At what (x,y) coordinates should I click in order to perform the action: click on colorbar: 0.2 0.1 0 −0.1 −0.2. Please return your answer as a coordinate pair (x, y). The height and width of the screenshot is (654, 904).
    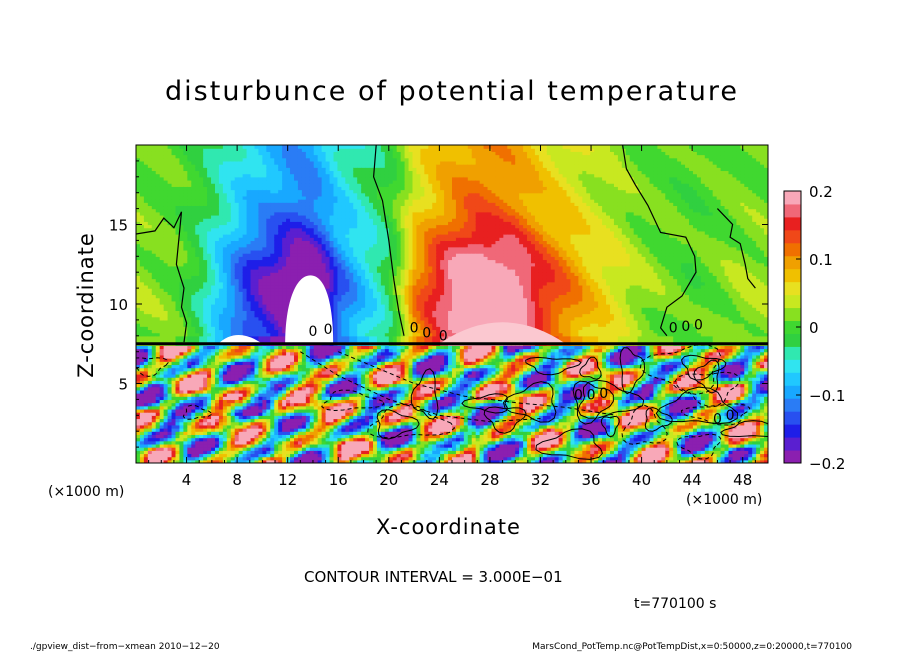
    Looking at the image, I should click on (814, 328).